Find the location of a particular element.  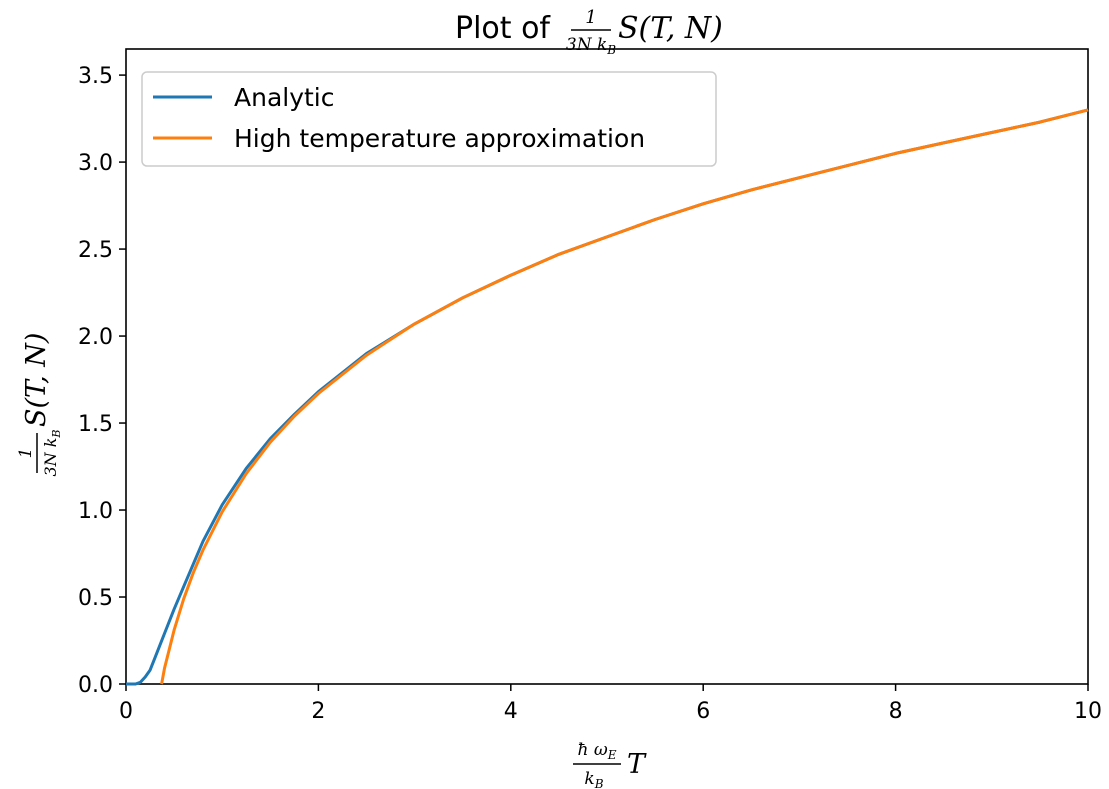

ylabel-frac-den-sub: B is located at coordinates (56, 433).